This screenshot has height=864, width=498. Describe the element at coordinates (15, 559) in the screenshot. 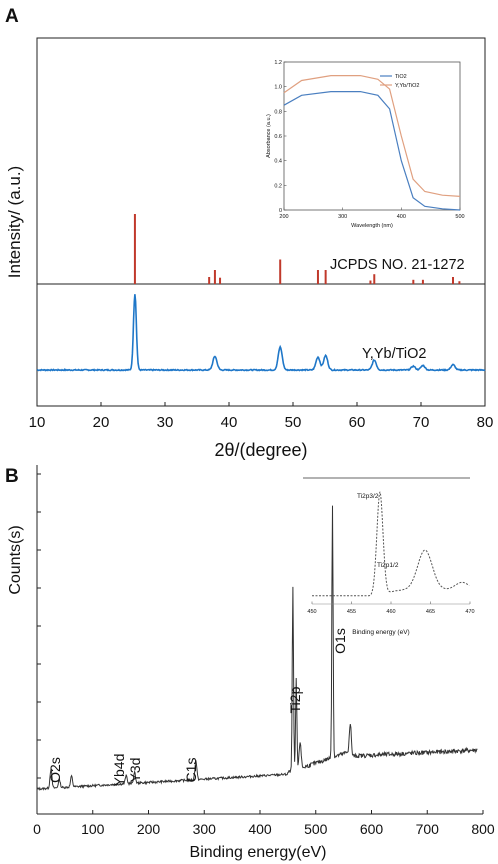

I see `xps-y-axis-label: Counts(s)` at that location.